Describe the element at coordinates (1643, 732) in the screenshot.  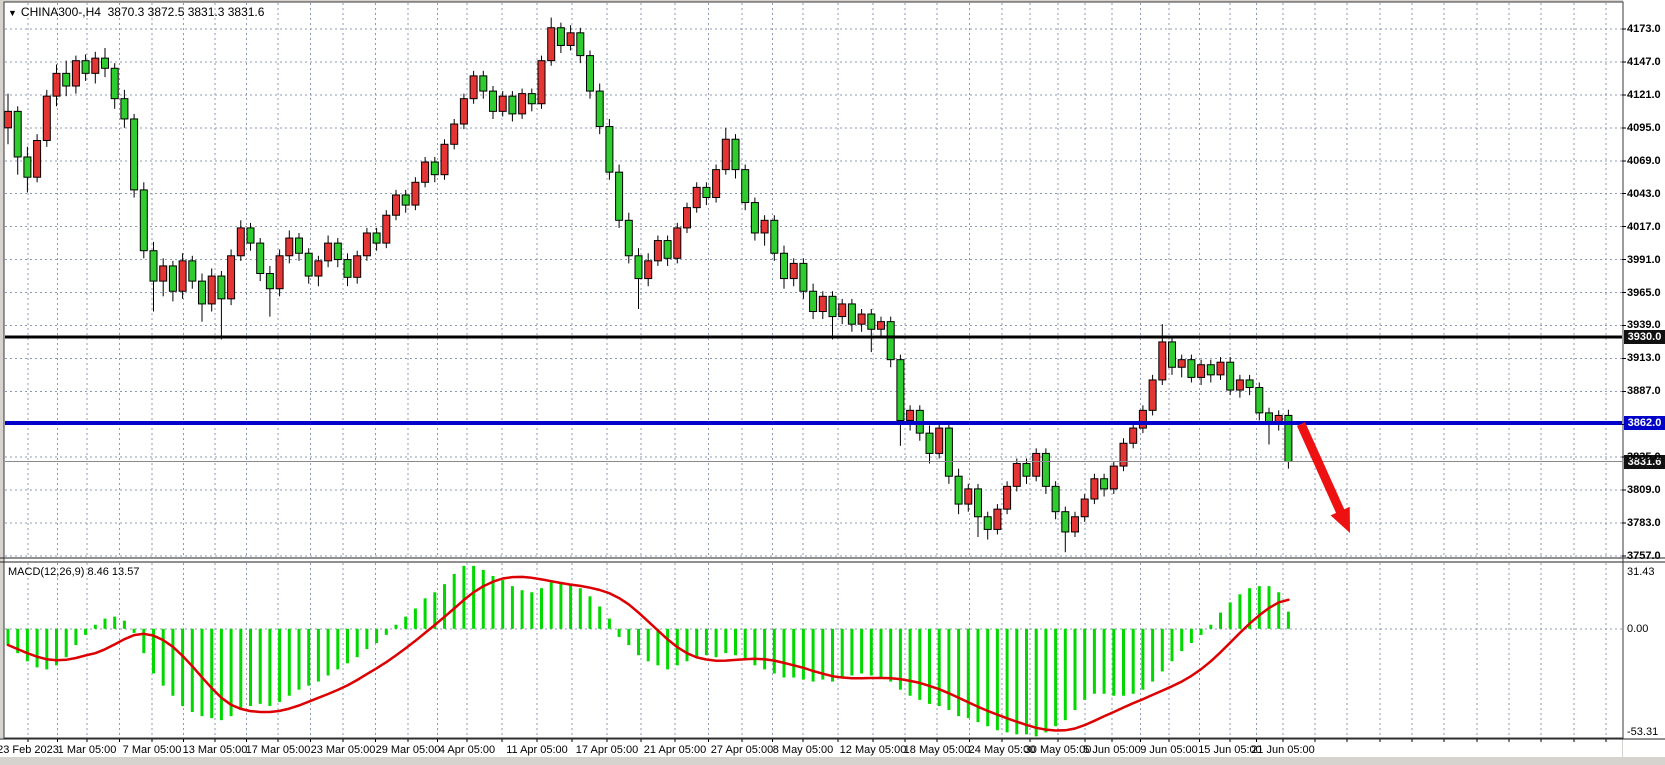
I see `macd-scale-bottom: -53.31` at that location.